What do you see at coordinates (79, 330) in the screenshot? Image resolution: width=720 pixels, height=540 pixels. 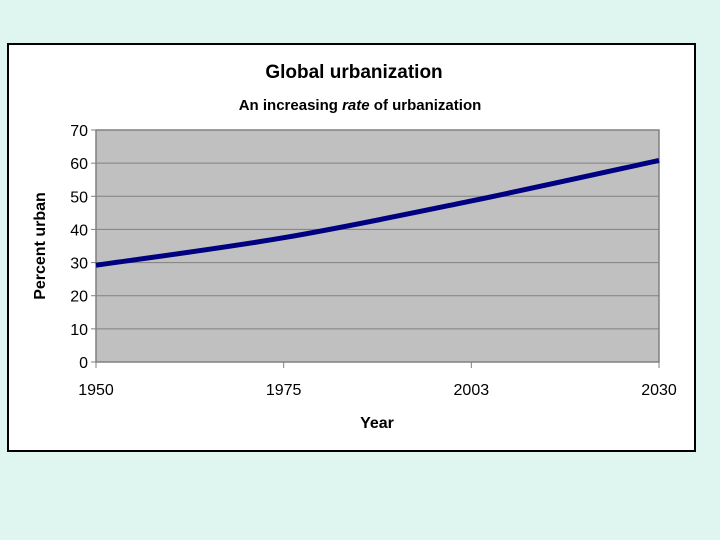 I see `y-tick-label: 10` at bounding box center [79, 330].